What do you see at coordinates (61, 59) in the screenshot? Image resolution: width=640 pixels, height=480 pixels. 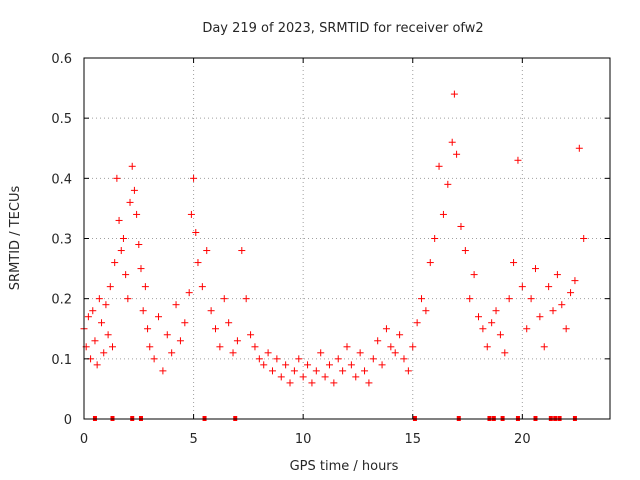 I see `y-tick-label: 0.6` at bounding box center [61, 59].